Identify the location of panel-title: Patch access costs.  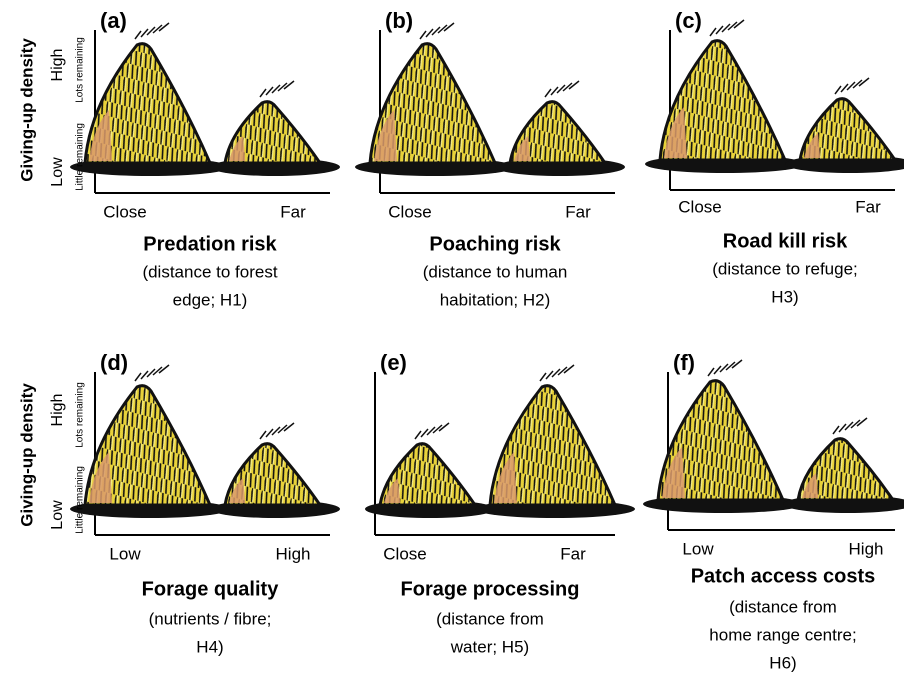
(783, 576).